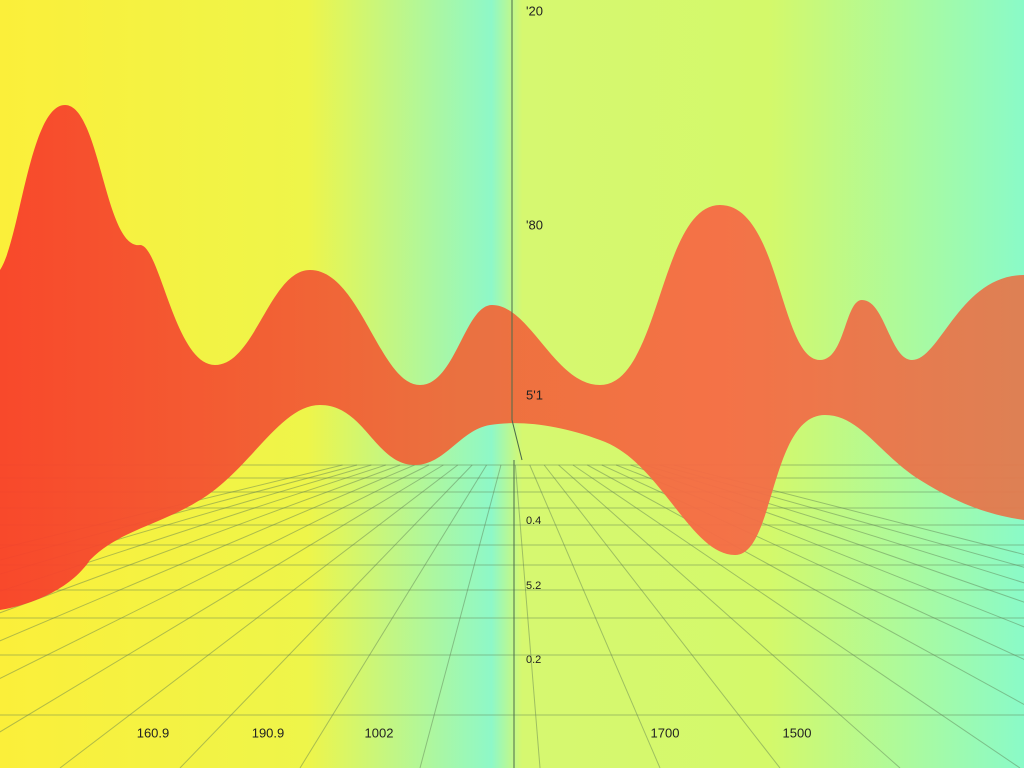  Describe the element at coordinates (517, 440) in the screenshot. I see `axis` at that location.